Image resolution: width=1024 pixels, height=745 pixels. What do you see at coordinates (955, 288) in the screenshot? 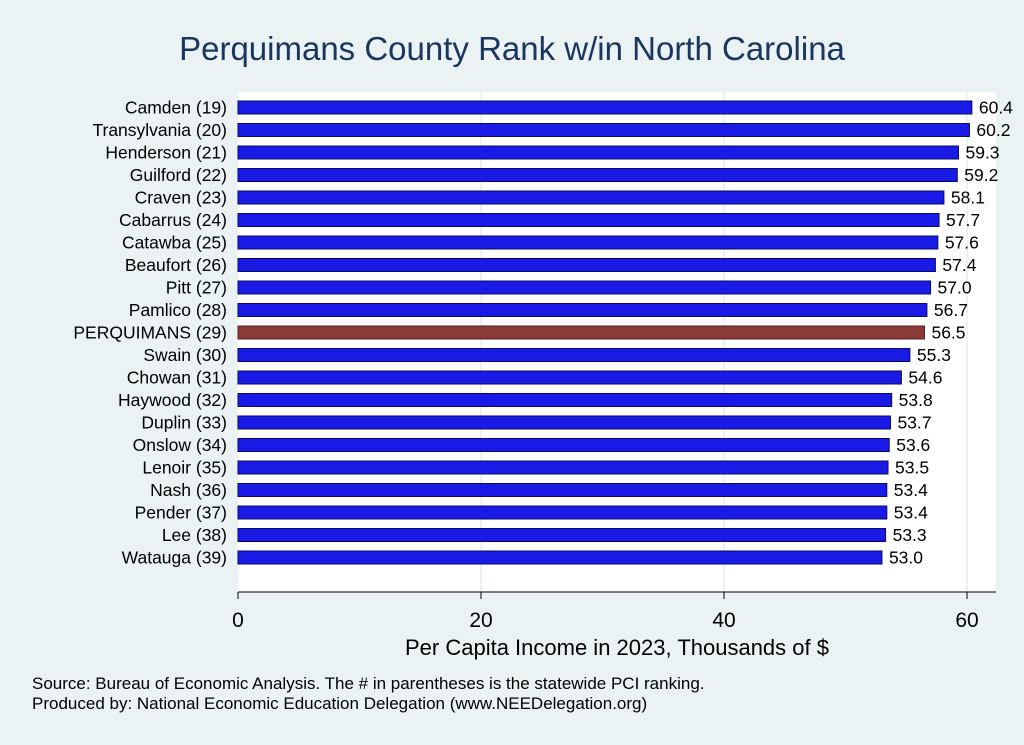
I see `value-label: 57.0` at bounding box center [955, 288].